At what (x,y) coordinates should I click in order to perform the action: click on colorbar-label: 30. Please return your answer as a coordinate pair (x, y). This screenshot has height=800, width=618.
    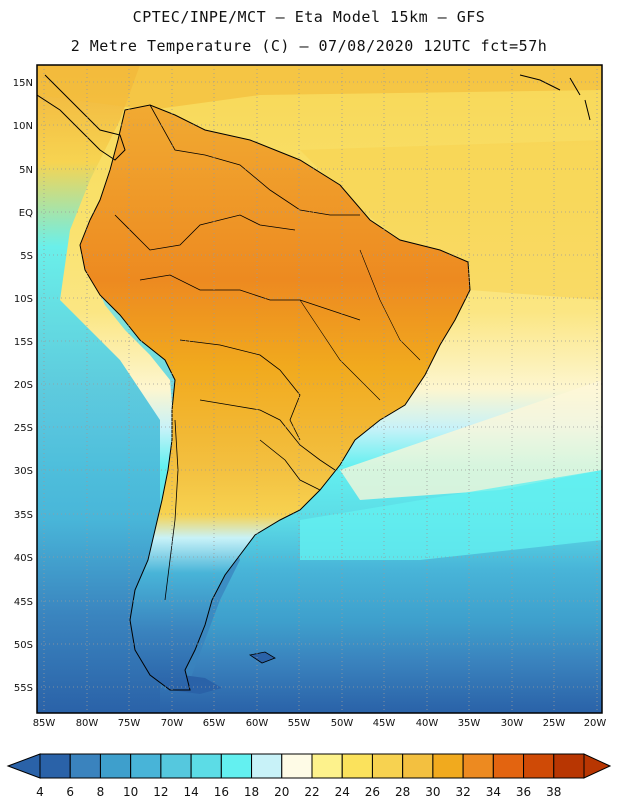
    Looking at the image, I should click on (432, 792).